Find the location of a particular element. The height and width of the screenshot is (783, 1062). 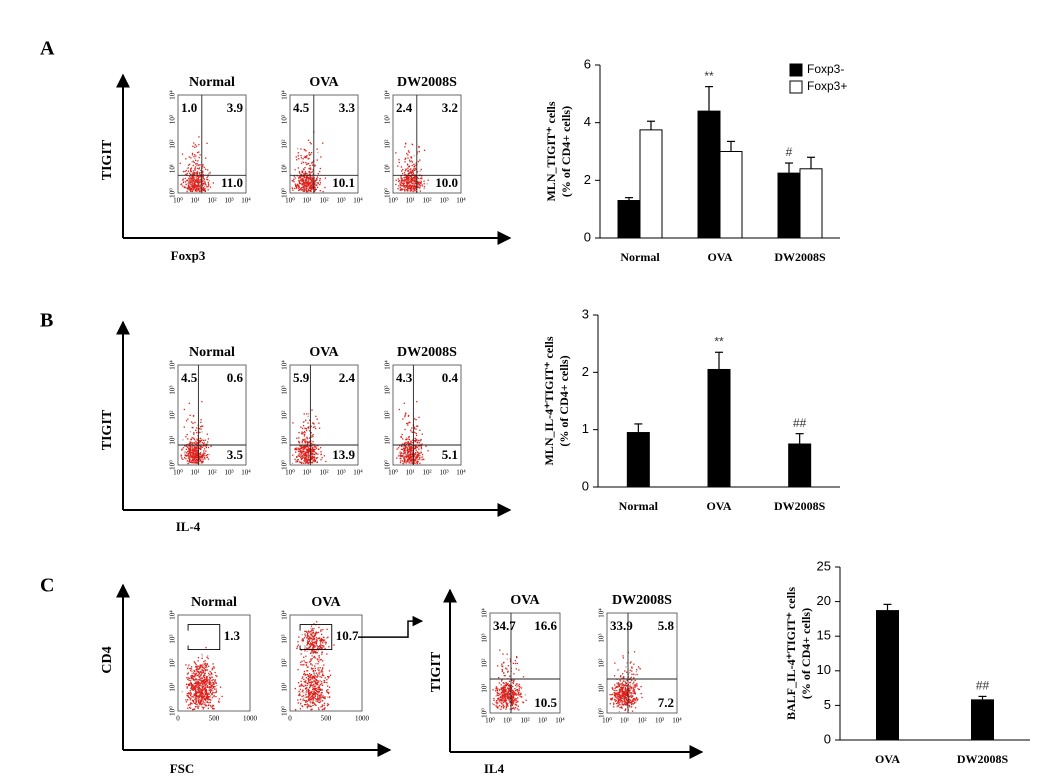

quadrant-value: 10.0 is located at coordinates (446, 182).